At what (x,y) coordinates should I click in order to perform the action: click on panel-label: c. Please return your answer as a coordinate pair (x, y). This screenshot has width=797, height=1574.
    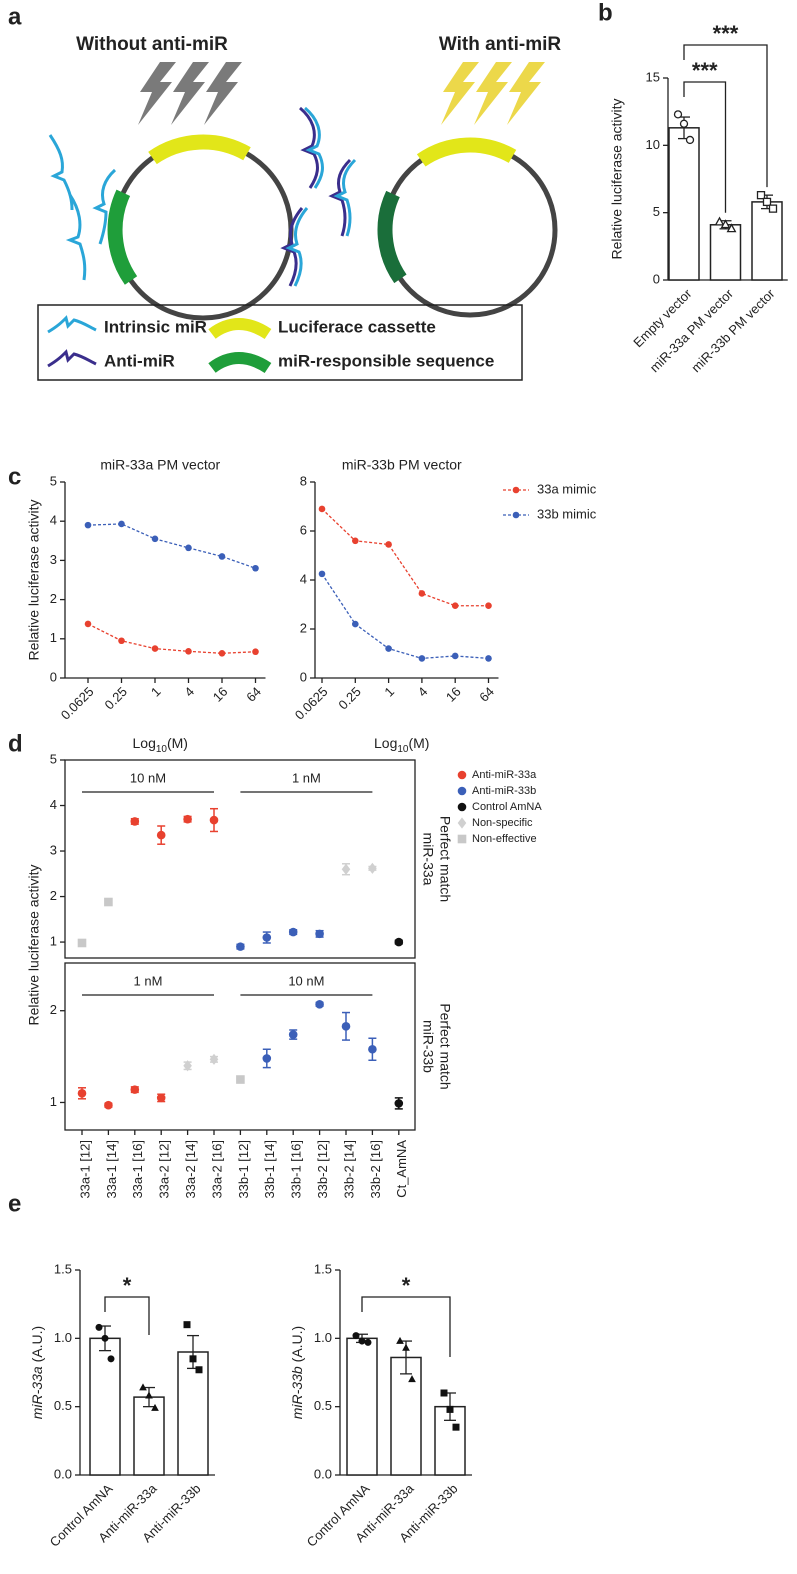
    Looking at the image, I should click on (14, 476).